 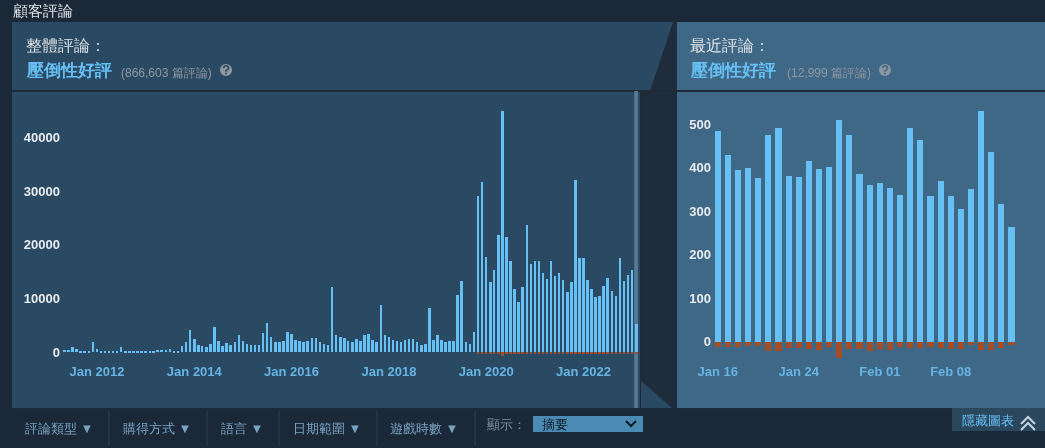 I want to click on y-tick-label: 300, so click(x=700, y=211).